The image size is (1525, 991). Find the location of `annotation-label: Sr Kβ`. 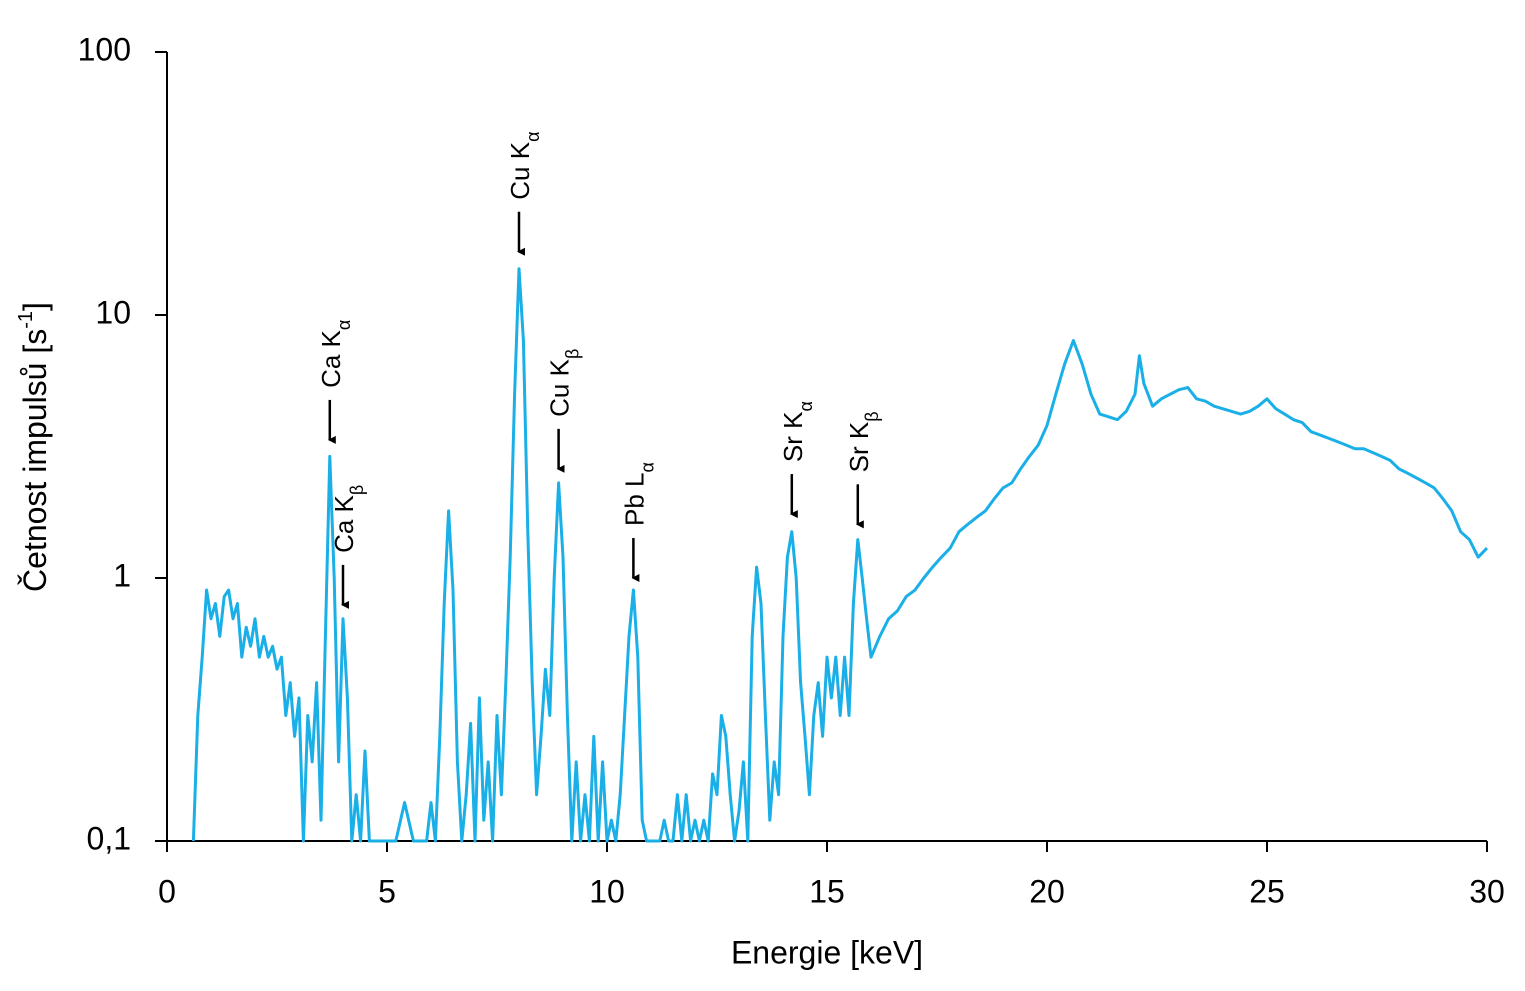

annotation-label: Sr Kβ is located at coordinates (863, 441).